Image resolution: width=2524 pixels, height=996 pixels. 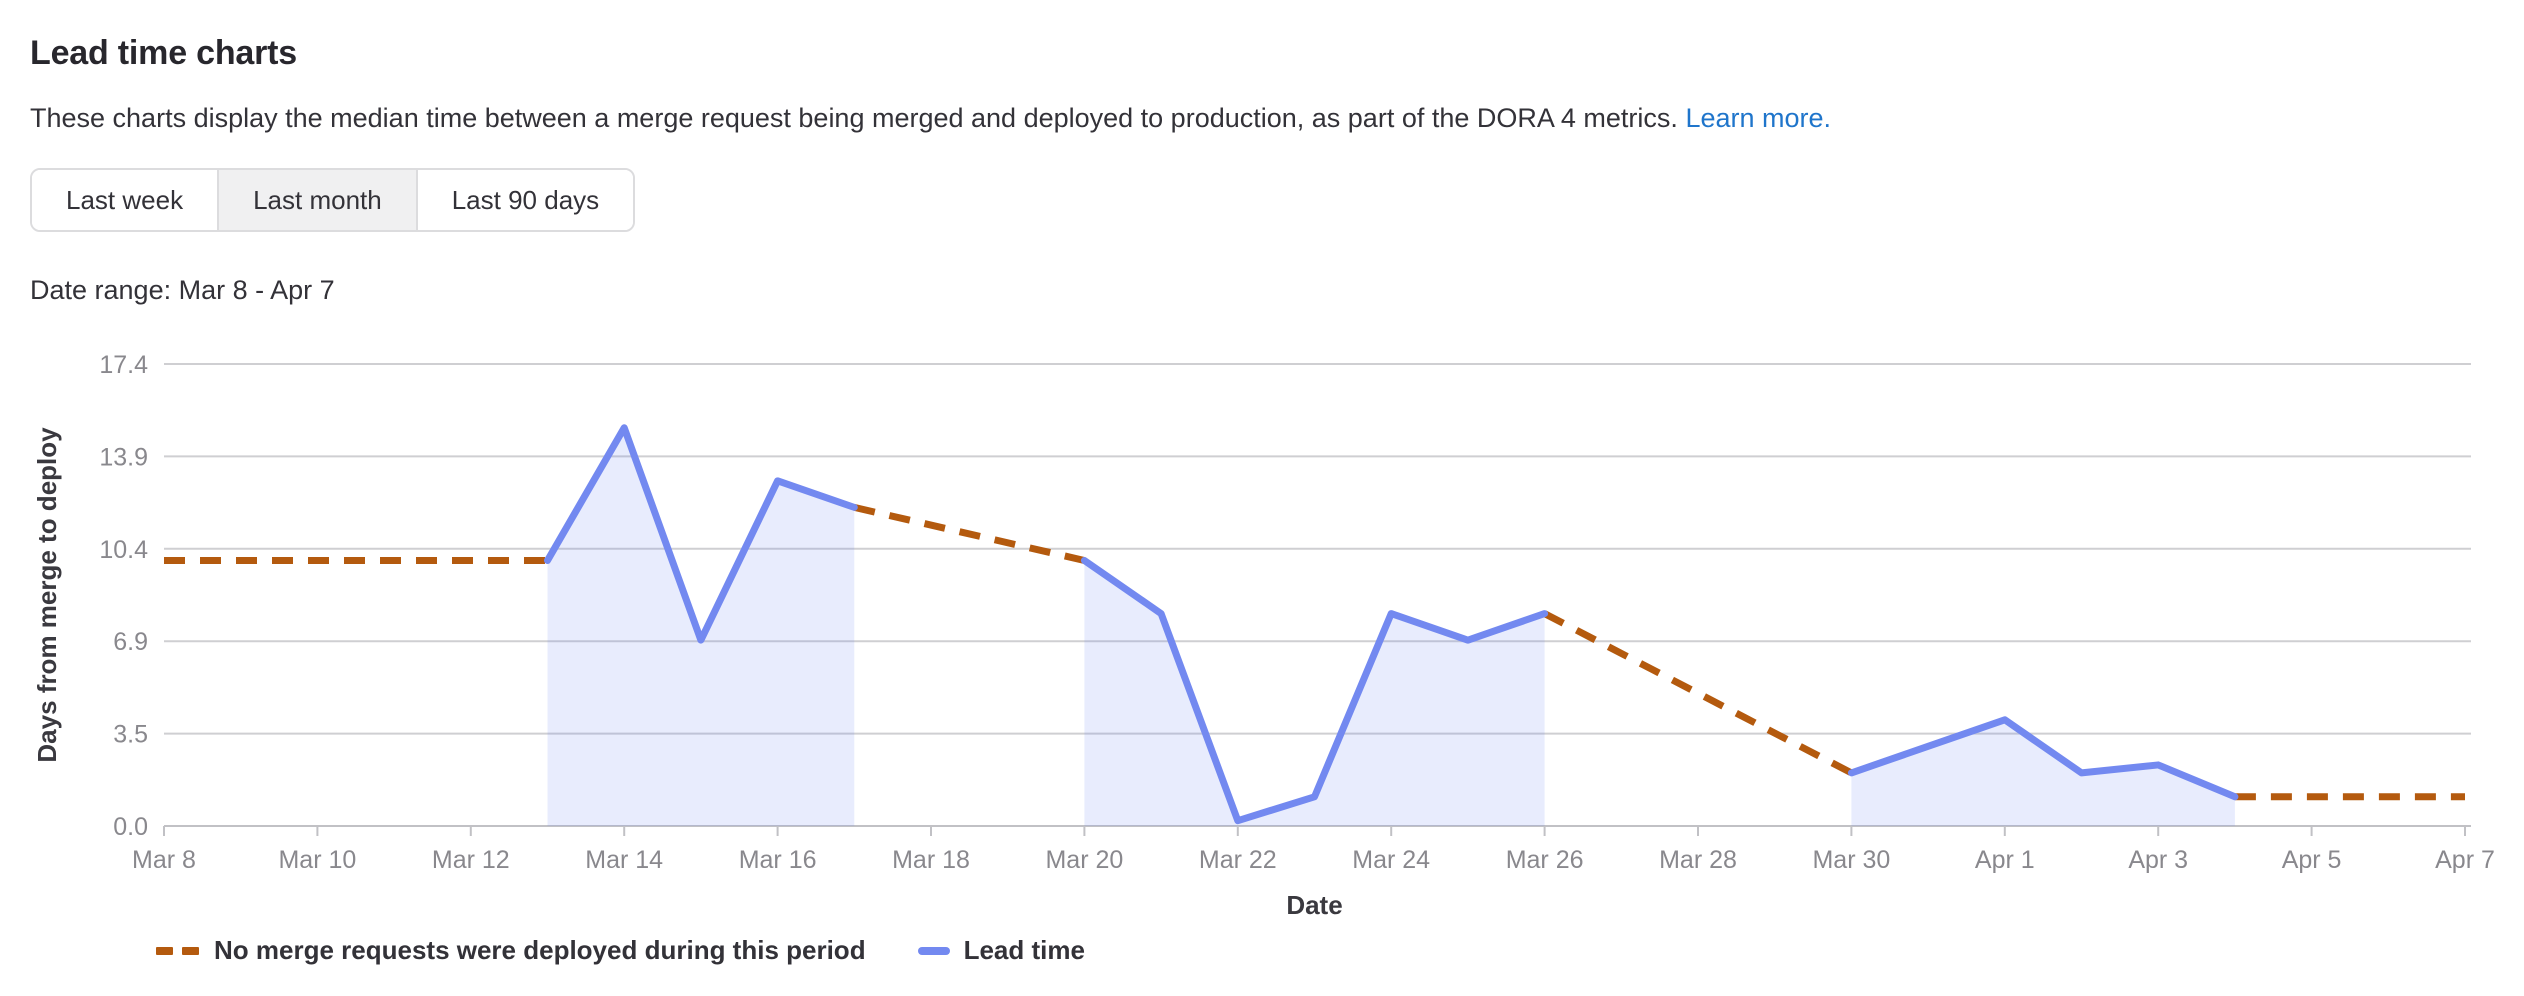 What do you see at coordinates (318, 200) in the screenshot?
I see `last-month-button: Last month` at bounding box center [318, 200].